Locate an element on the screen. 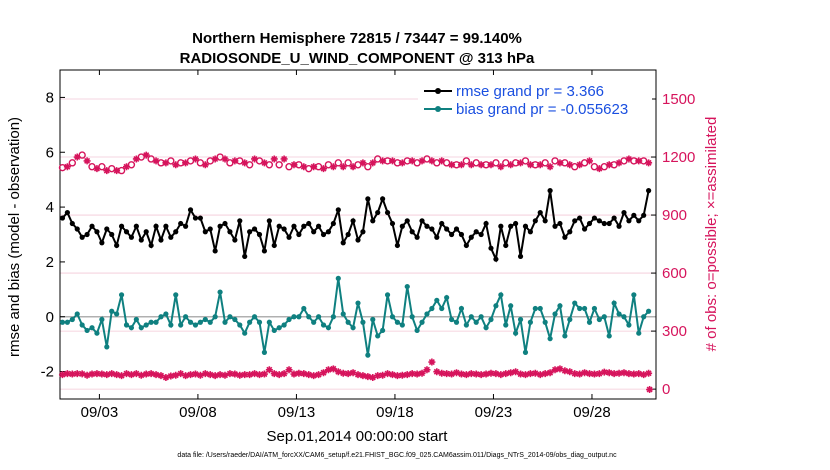 The image size is (830, 470). x-tick-label-2: 09/13 is located at coordinates (297, 412).